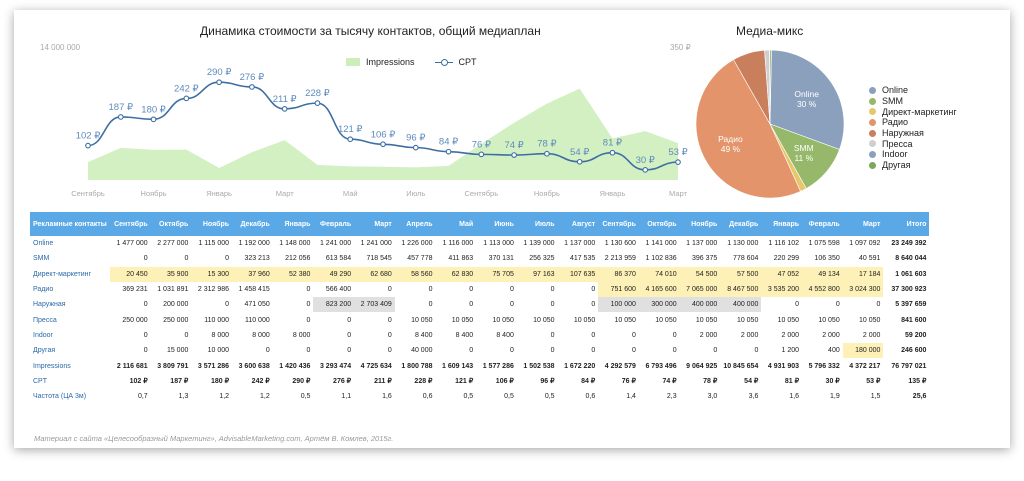 The width and height of the screenshot is (1024, 481). Describe the element at coordinates (786, 259) in the screenshot. I see `table-cell: 220 299` at that location.